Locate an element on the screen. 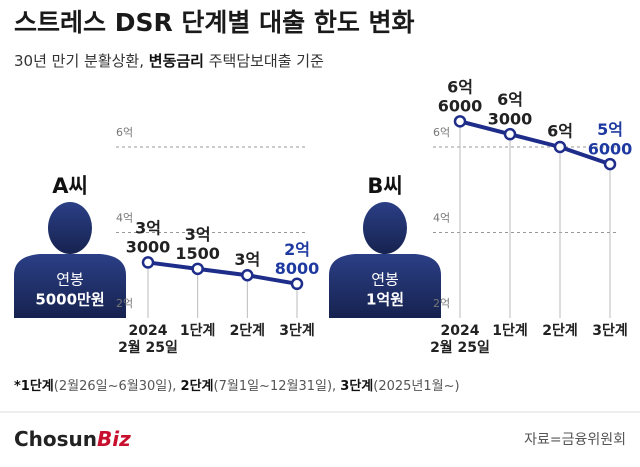 This screenshot has height=467, width=640. logo-main: Chosun is located at coordinates (55, 439).